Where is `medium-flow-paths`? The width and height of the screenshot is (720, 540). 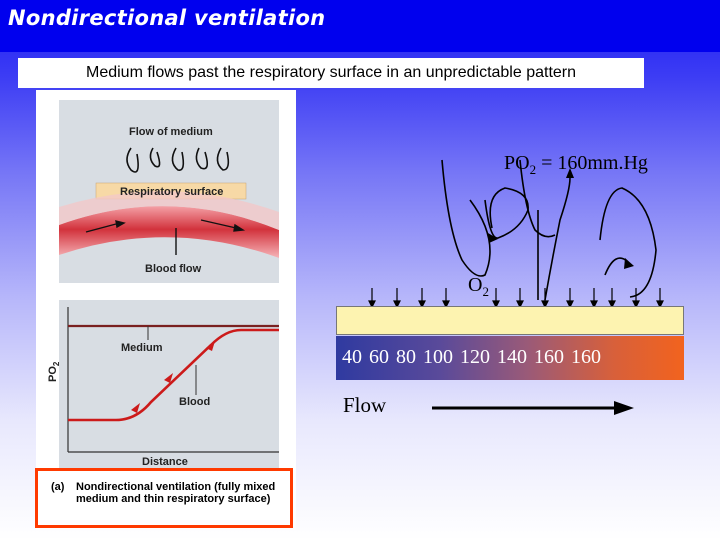 medium-flow-paths is located at coordinates (549, 230).